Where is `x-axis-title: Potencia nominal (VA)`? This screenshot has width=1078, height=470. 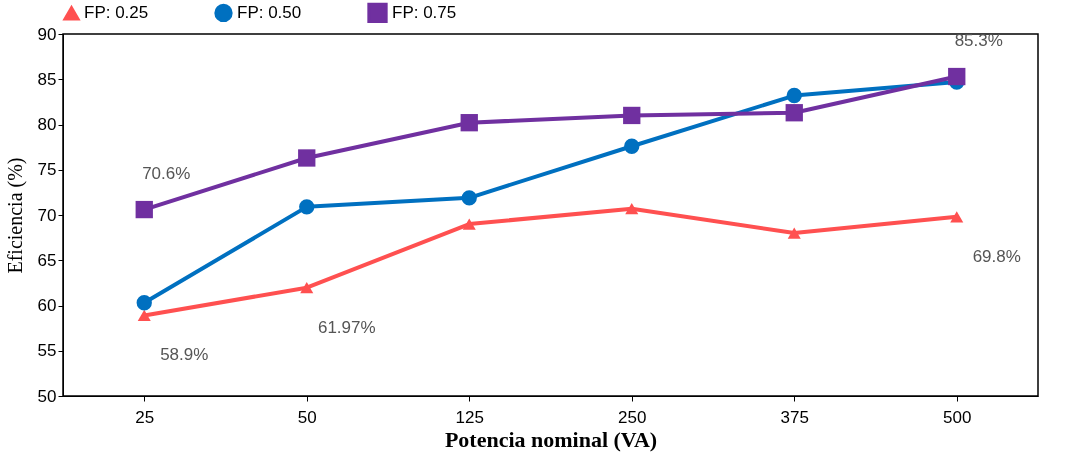
x-axis-title: Potencia nominal (VA) is located at coordinates (551, 439).